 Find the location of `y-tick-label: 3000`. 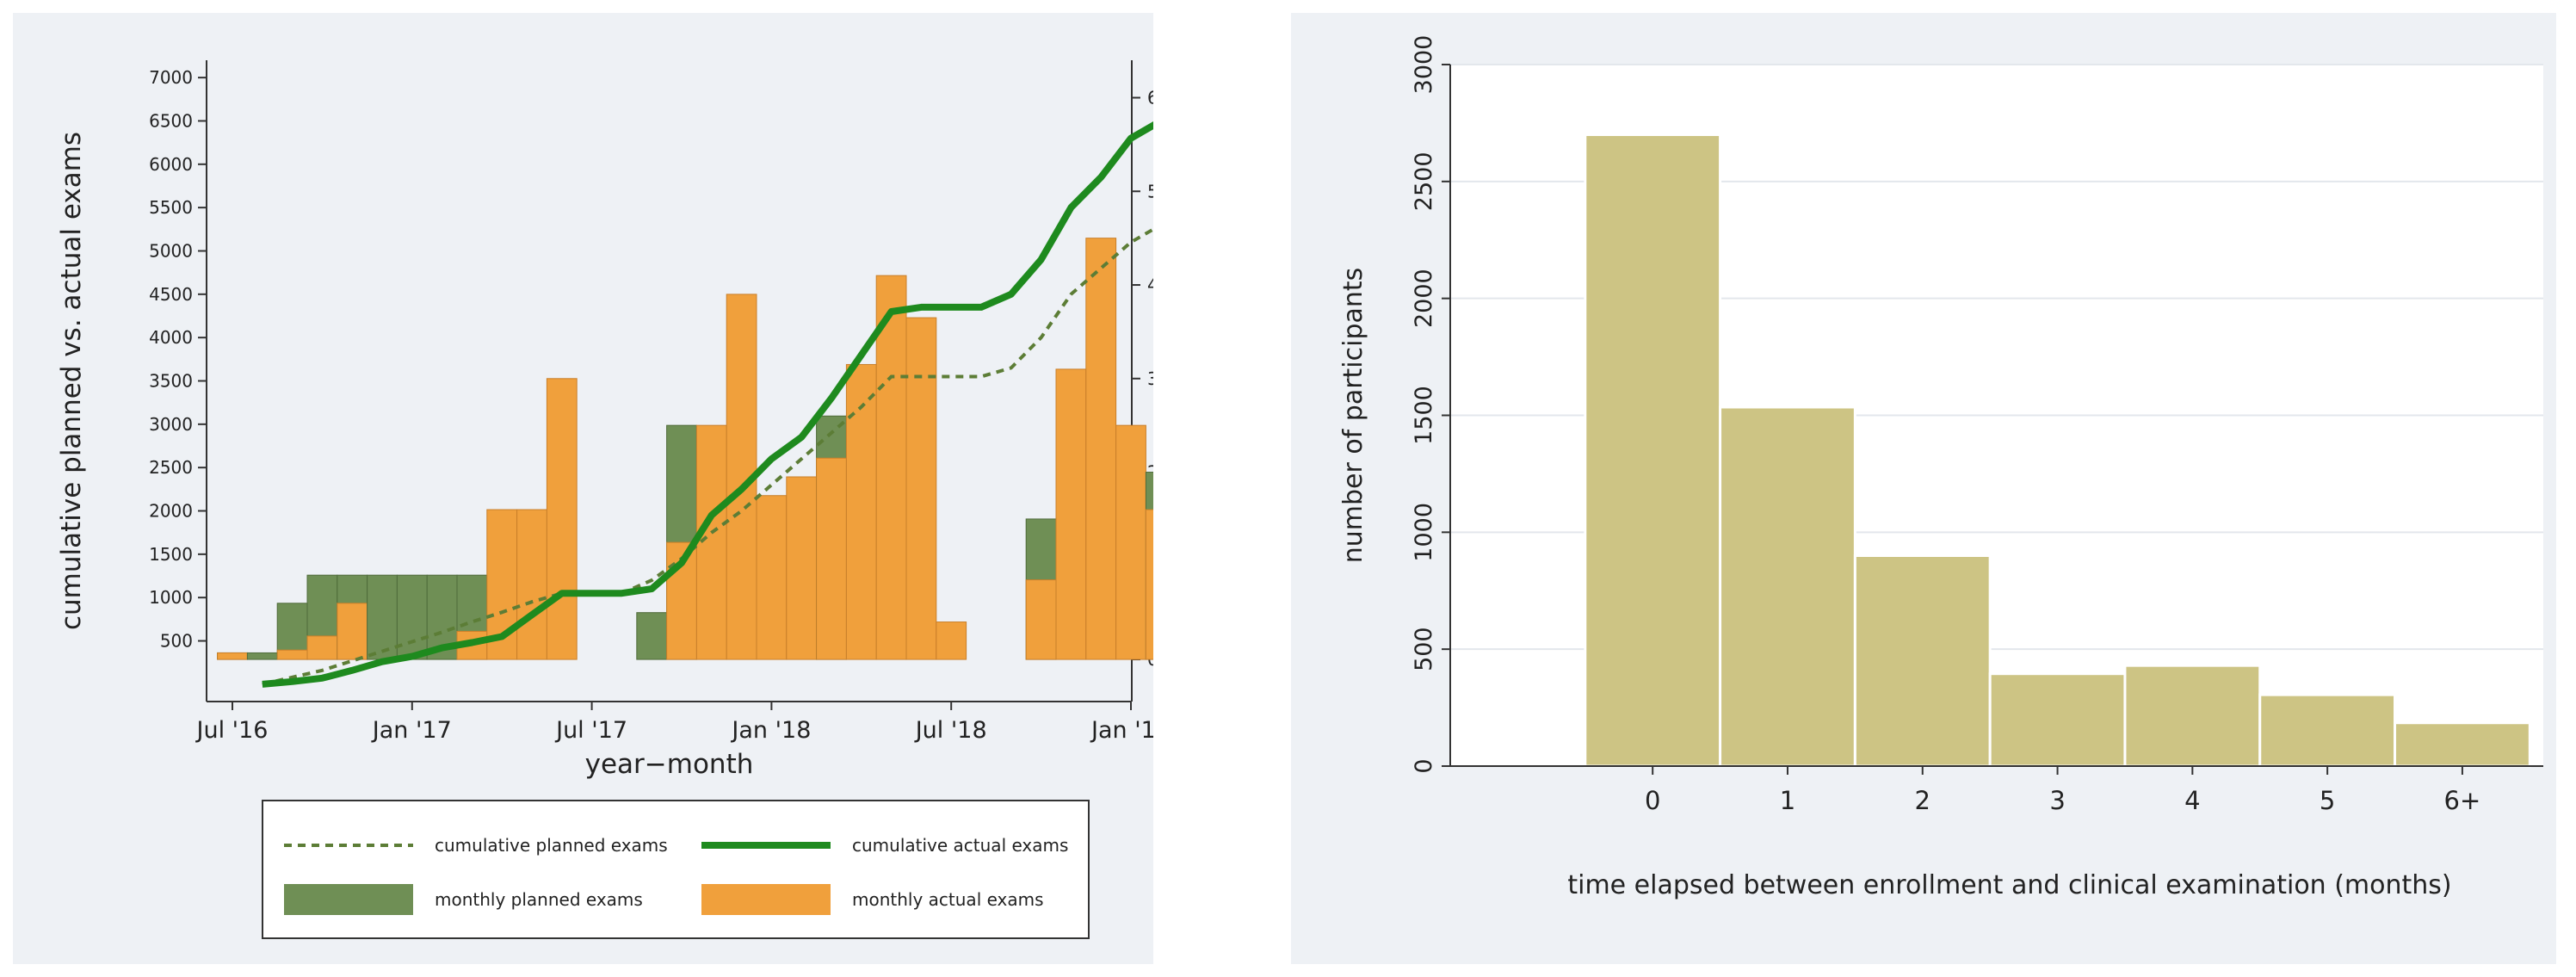

y-tick-label: 3000 is located at coordinates (1424, 65).